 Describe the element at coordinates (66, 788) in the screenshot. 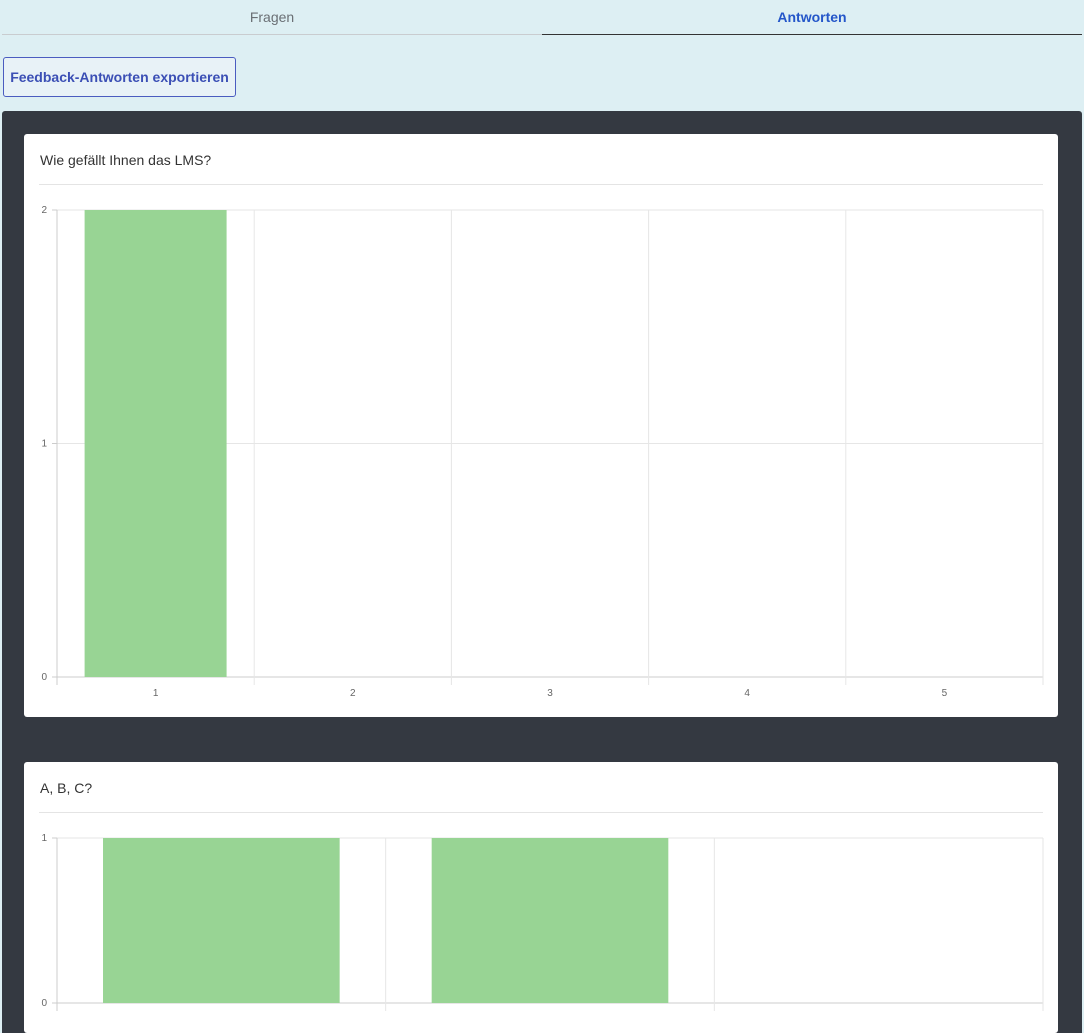

I see `question-title: A, B, C?` at that location.